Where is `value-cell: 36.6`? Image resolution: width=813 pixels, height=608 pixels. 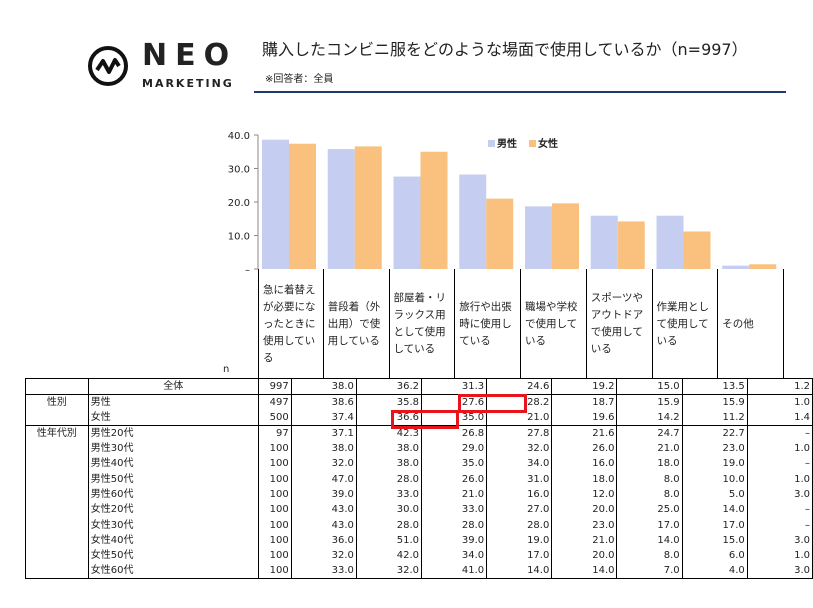 value-cell: 36.6 is located at coordinates (389, 418).